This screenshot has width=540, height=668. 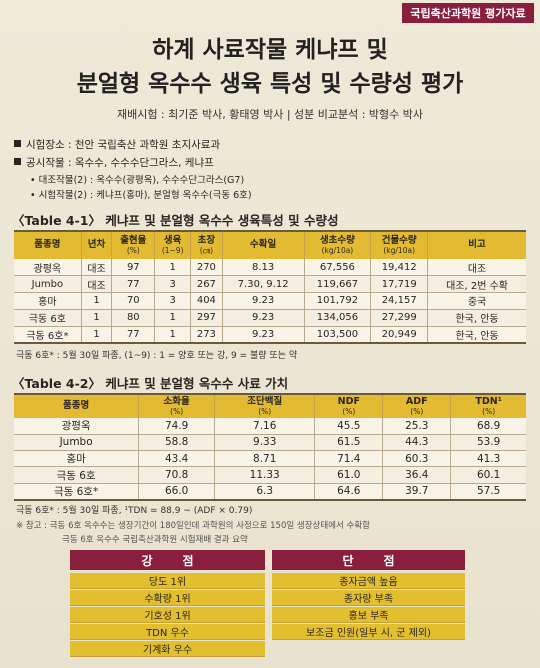 What do you see at coordinates (133, 301) in the screenshot?
I see `table-cell: 70` at bounding box center [133, 301].